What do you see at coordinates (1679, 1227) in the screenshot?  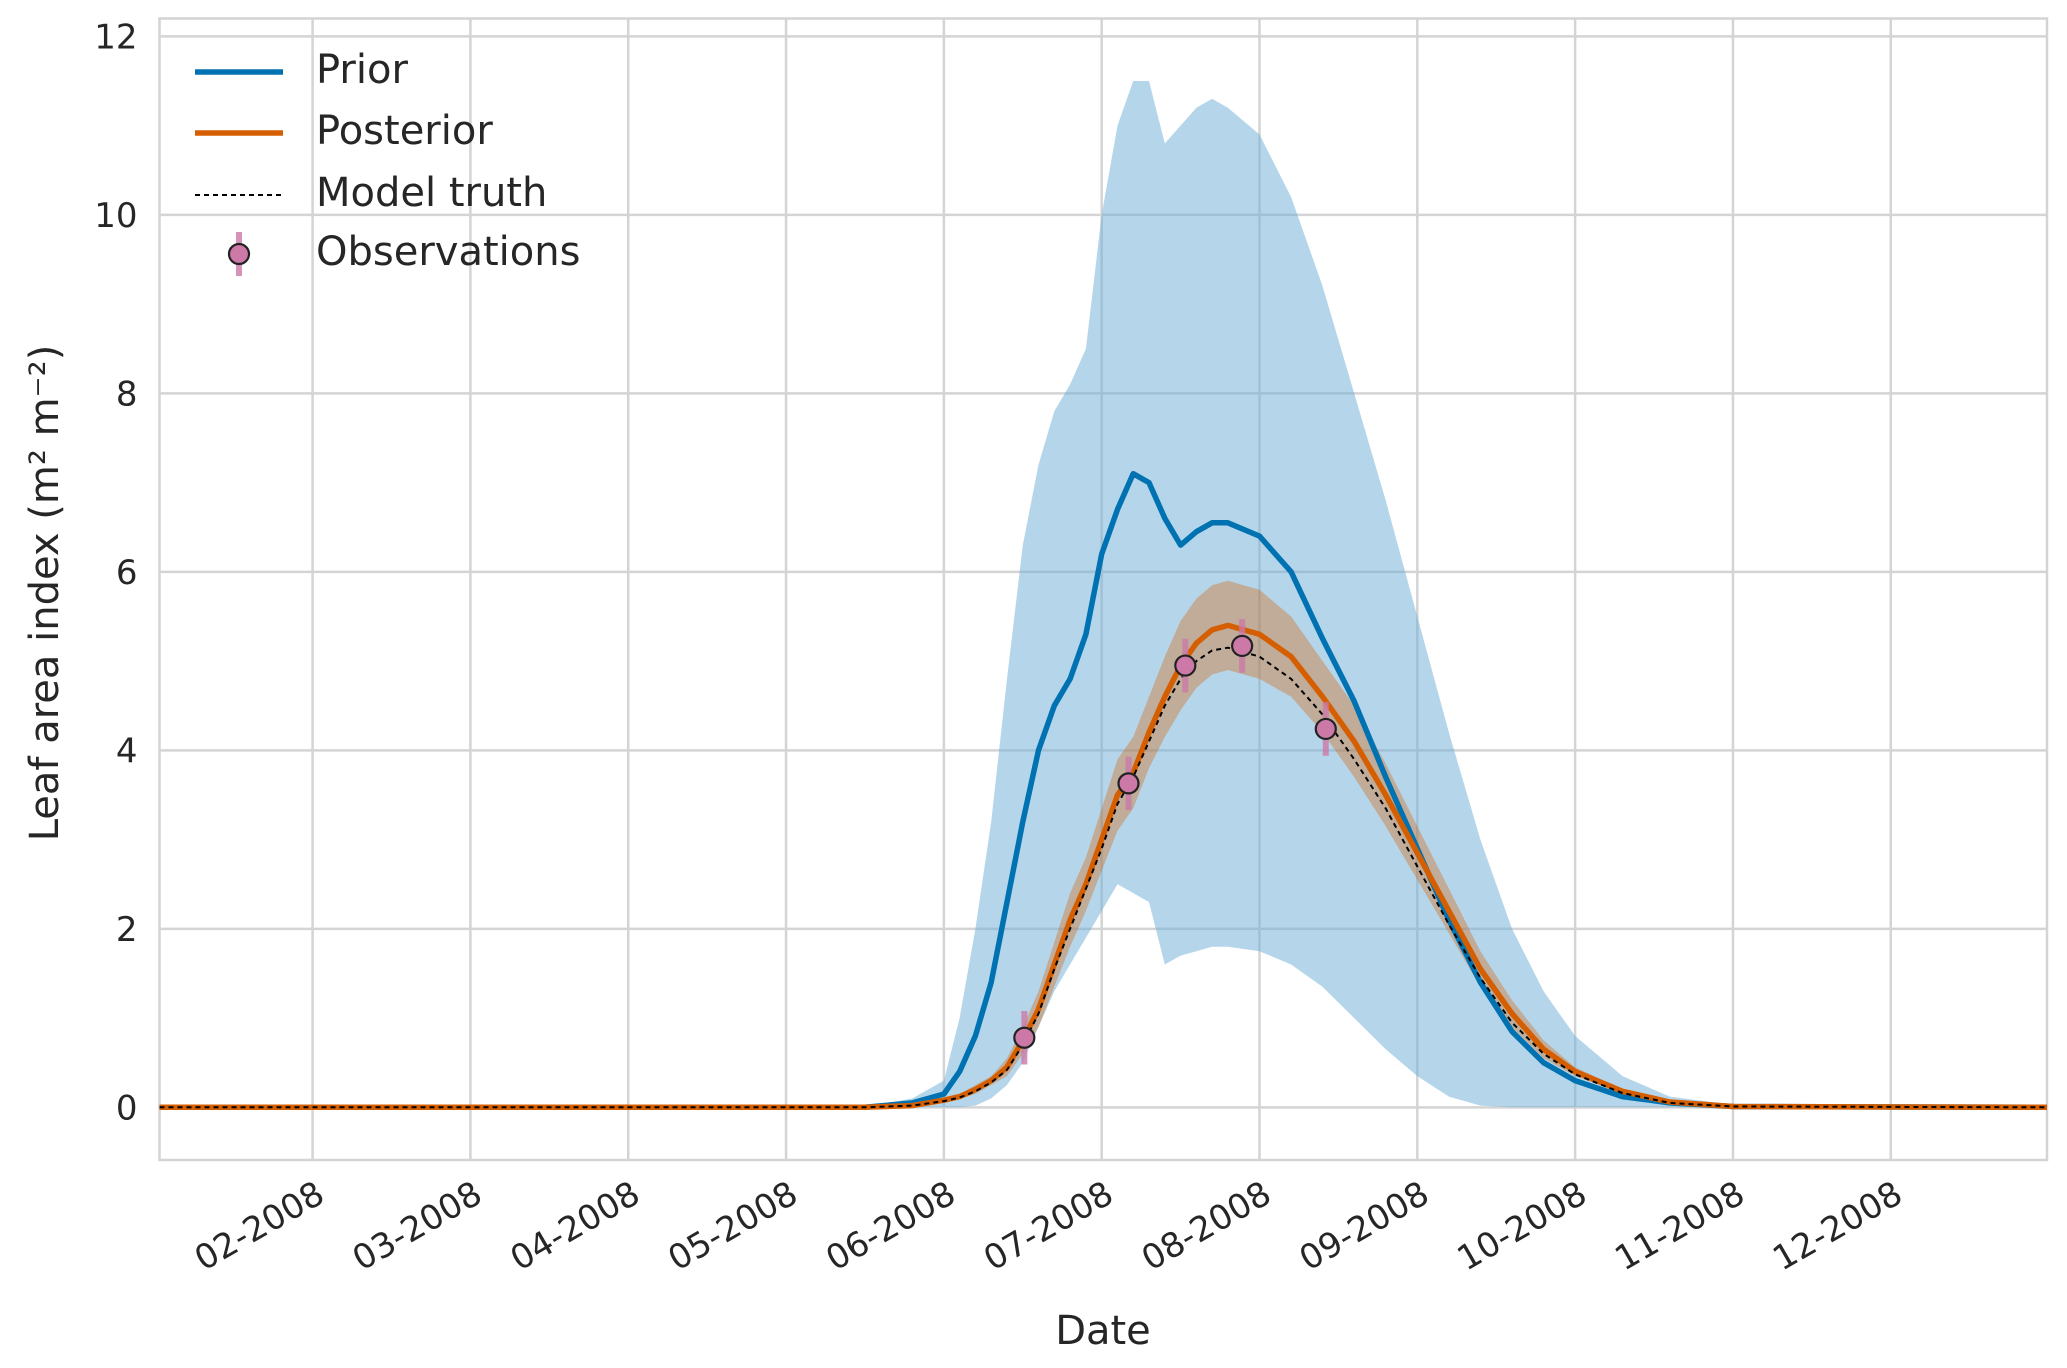 I see `x-tick-label: 11-2008` at bounding box center [1679, 1227].